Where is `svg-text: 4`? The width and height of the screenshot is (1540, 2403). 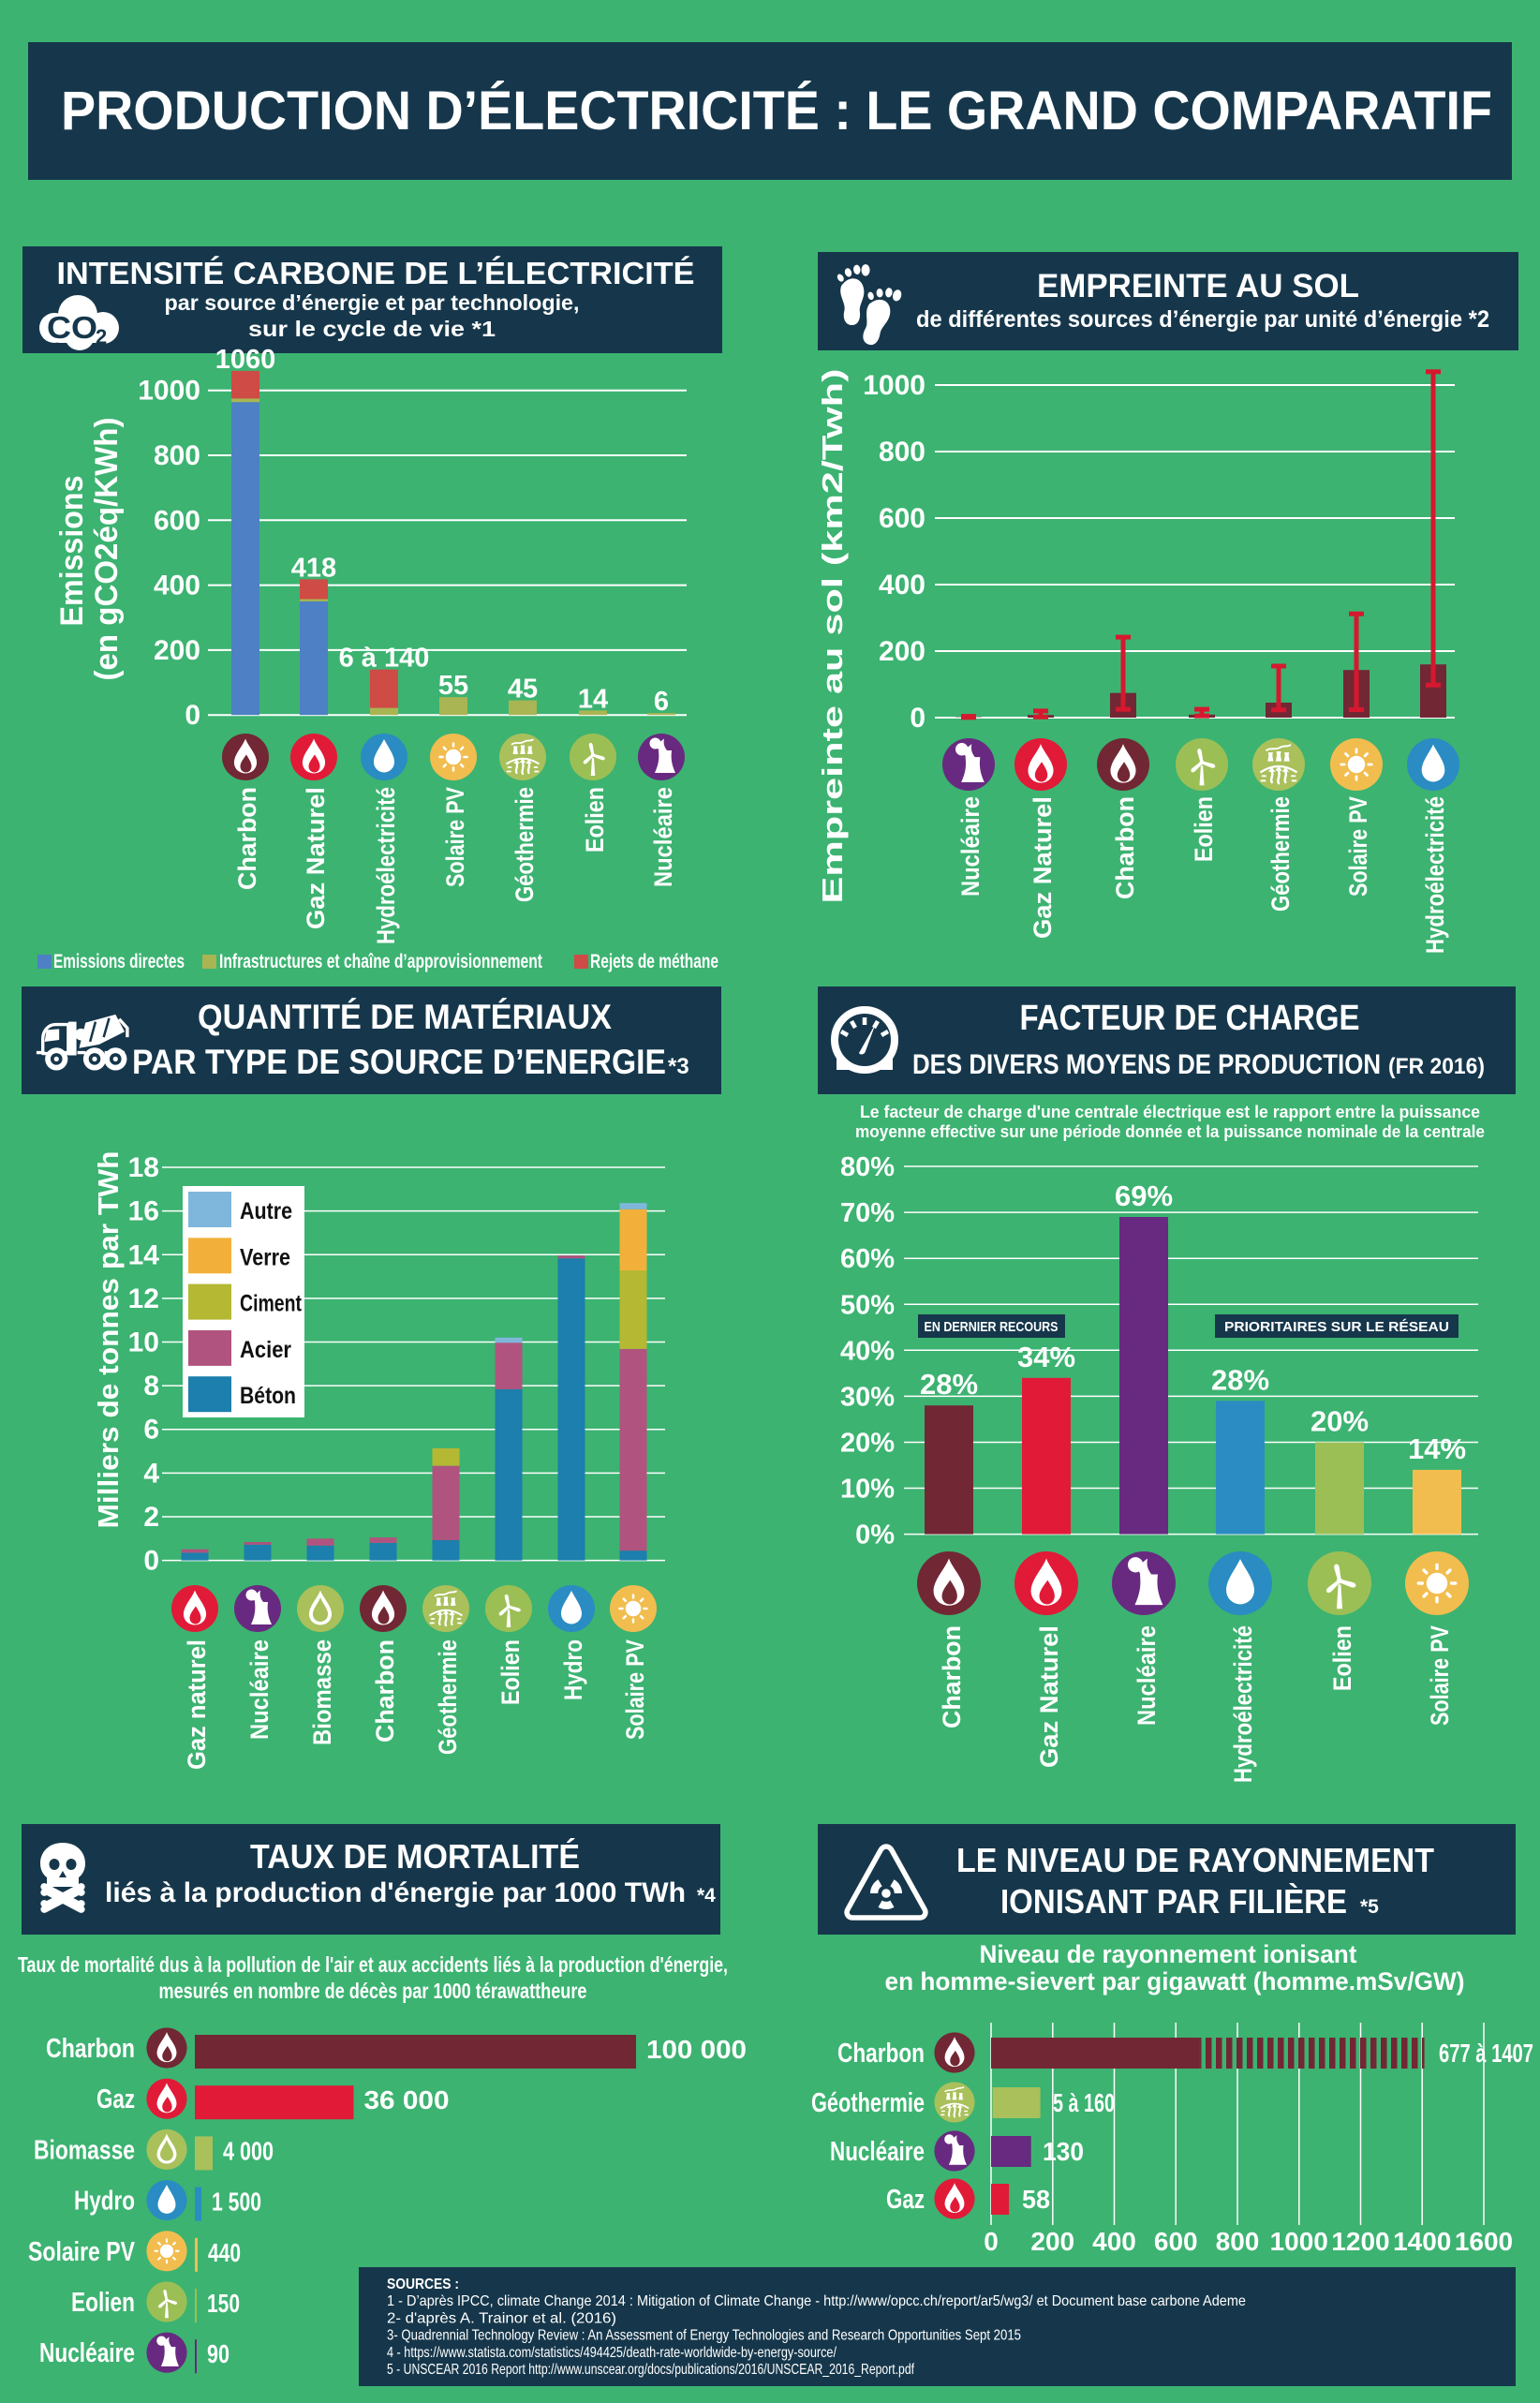
svg-text: 4 is located at coordinates (151, 1473).